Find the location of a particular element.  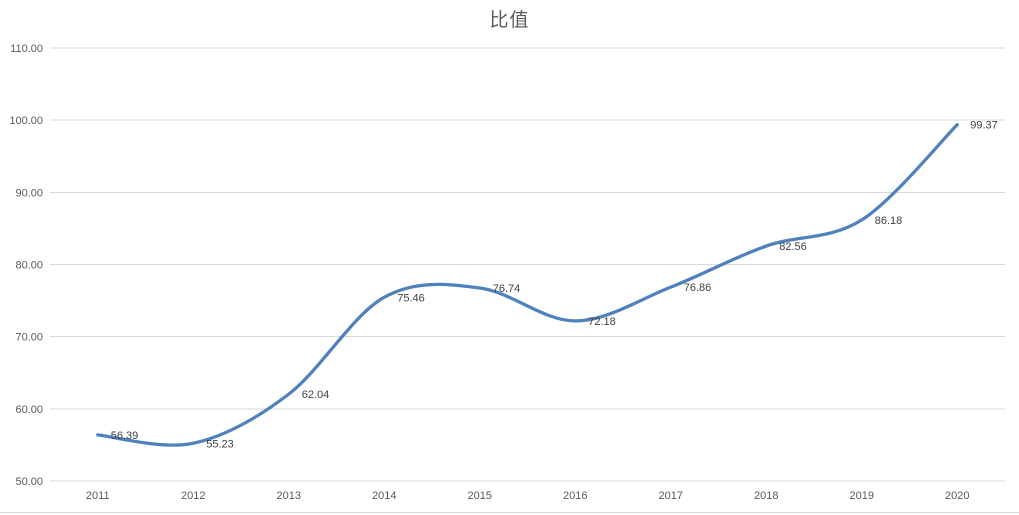

data-label: 55.23 is located at coordinates (220, 444).